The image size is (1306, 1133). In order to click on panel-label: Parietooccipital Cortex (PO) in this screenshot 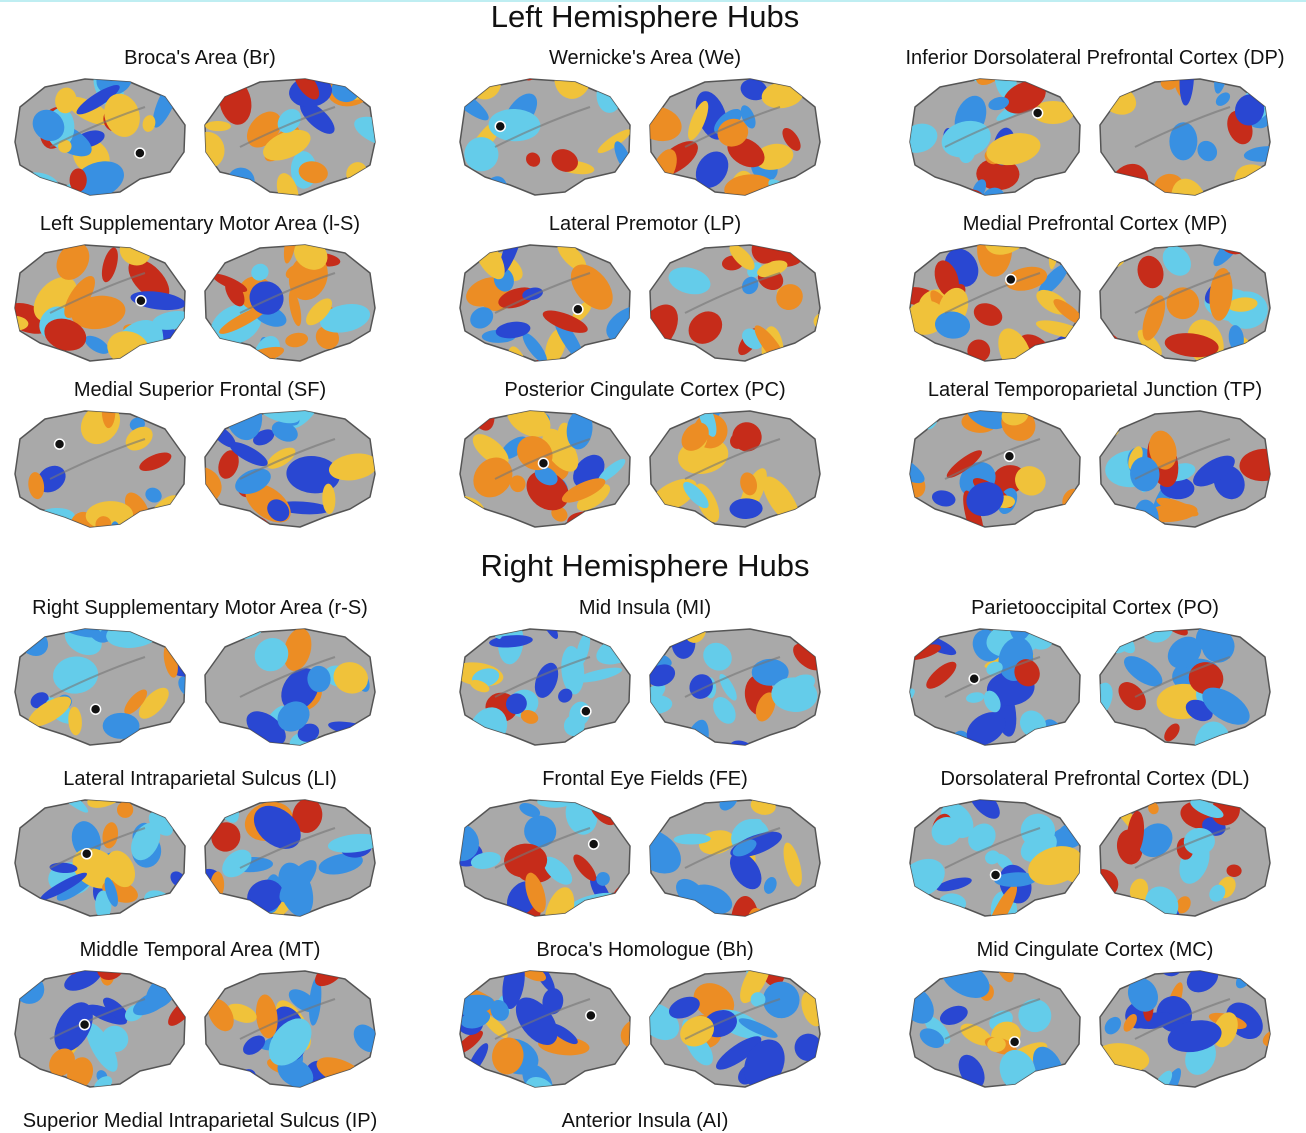, I will do `click(1095, 608)`.